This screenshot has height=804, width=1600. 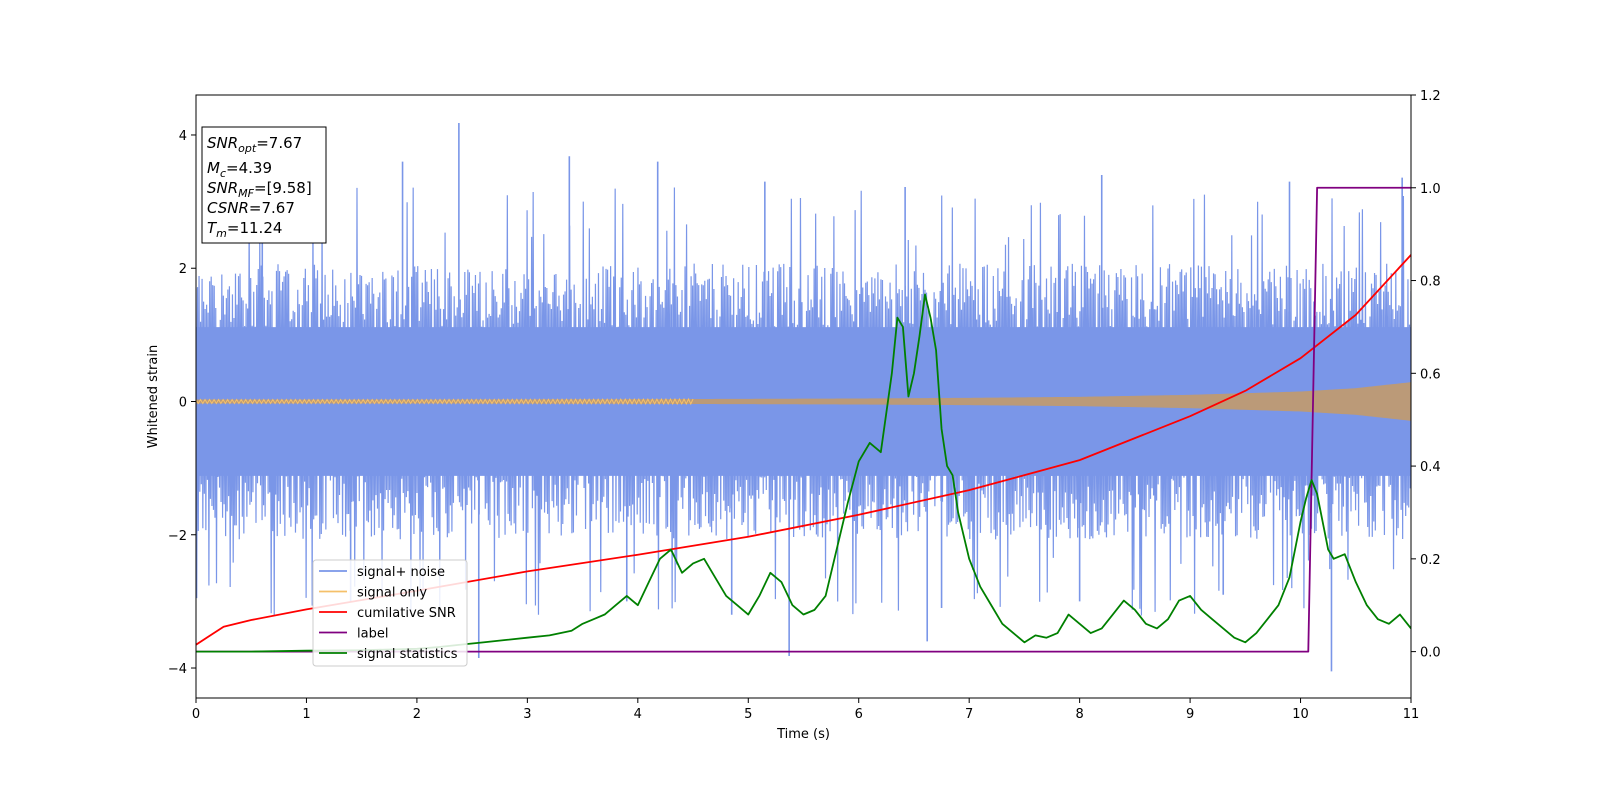 What do you see at coordinates (251, 208) in the screenshot?
I see `info-line: CSNR=7.67` at bounding box center [251, 208].